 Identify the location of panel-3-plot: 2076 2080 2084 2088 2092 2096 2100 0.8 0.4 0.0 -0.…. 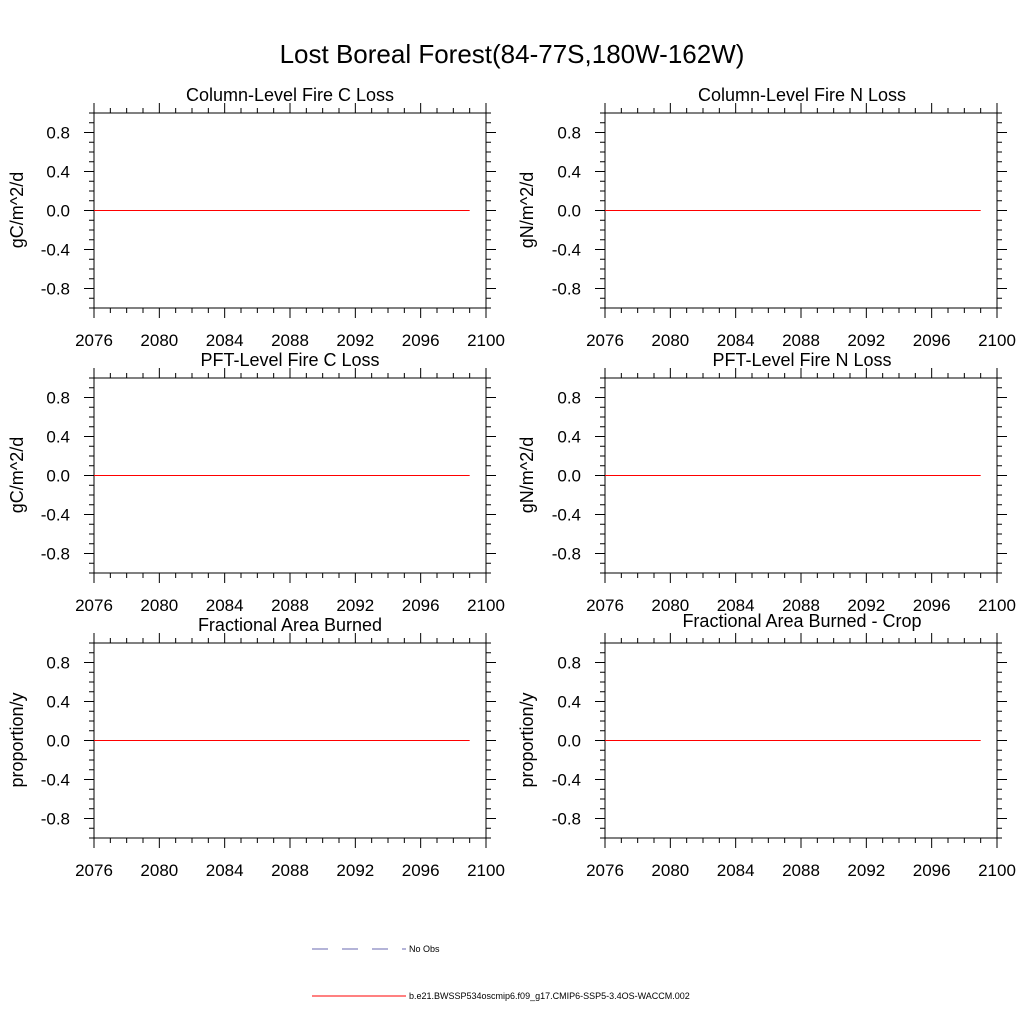
(273, 491).